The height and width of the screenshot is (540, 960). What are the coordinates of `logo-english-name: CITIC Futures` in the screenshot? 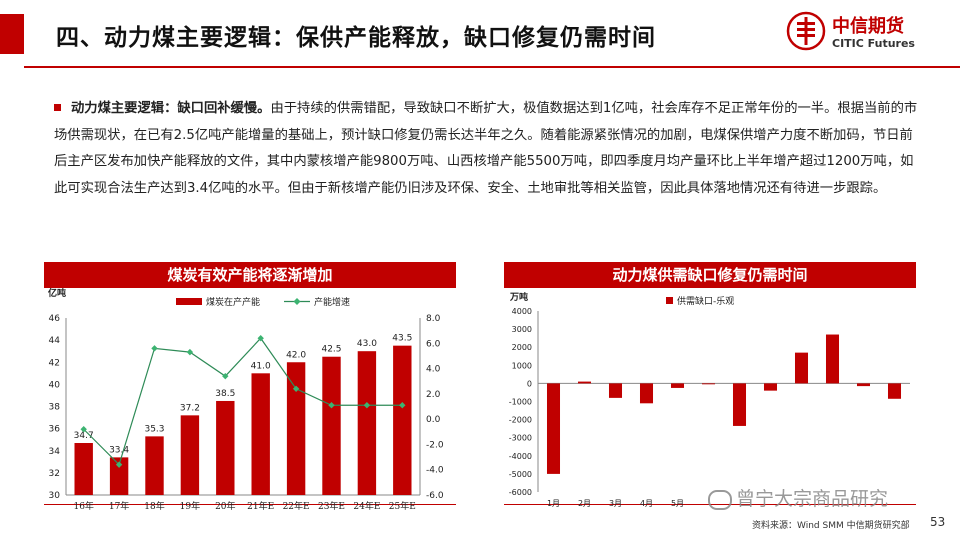 It's located at (873, 43).